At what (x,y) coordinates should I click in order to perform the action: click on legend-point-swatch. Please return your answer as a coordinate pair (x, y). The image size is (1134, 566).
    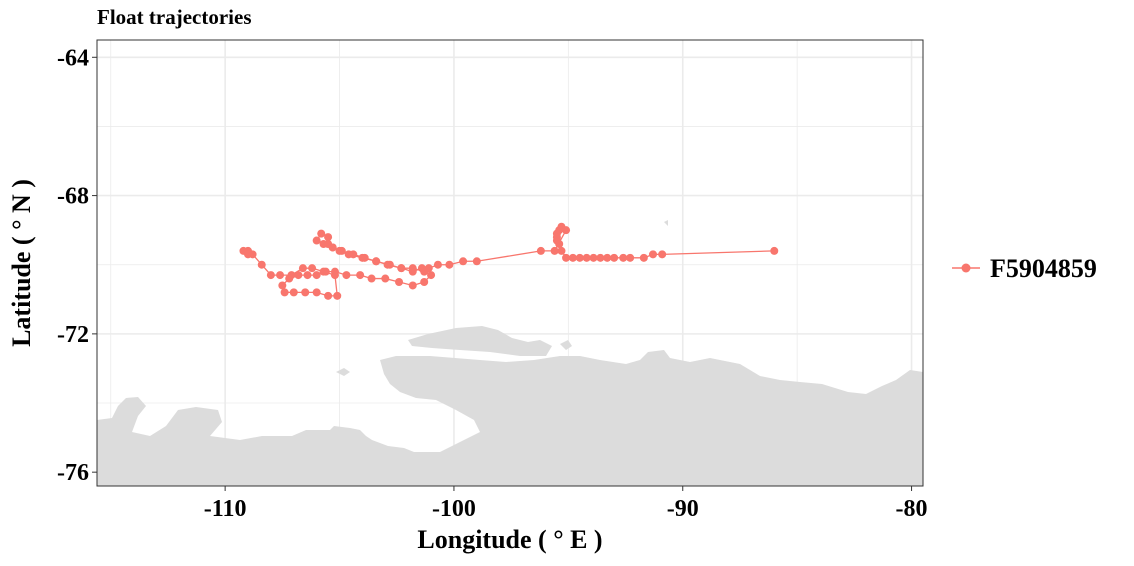
    Looking at the image, I should click on (966, 268).